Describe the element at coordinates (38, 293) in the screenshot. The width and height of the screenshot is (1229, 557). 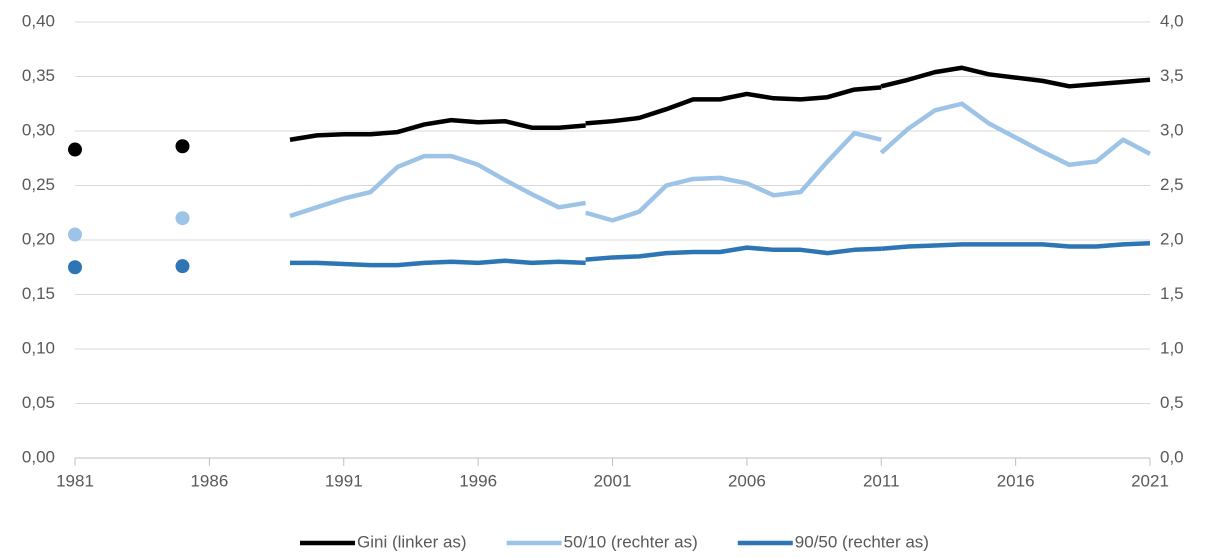
I see `y-tick-label: 0,15` at that location.